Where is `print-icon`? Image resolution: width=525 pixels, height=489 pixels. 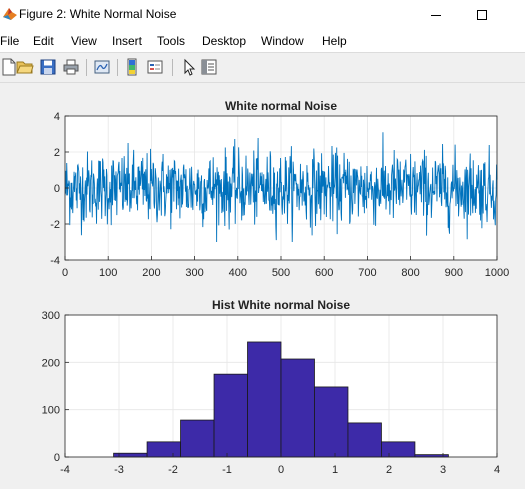 print-icon is located at coordinates (71, 67).